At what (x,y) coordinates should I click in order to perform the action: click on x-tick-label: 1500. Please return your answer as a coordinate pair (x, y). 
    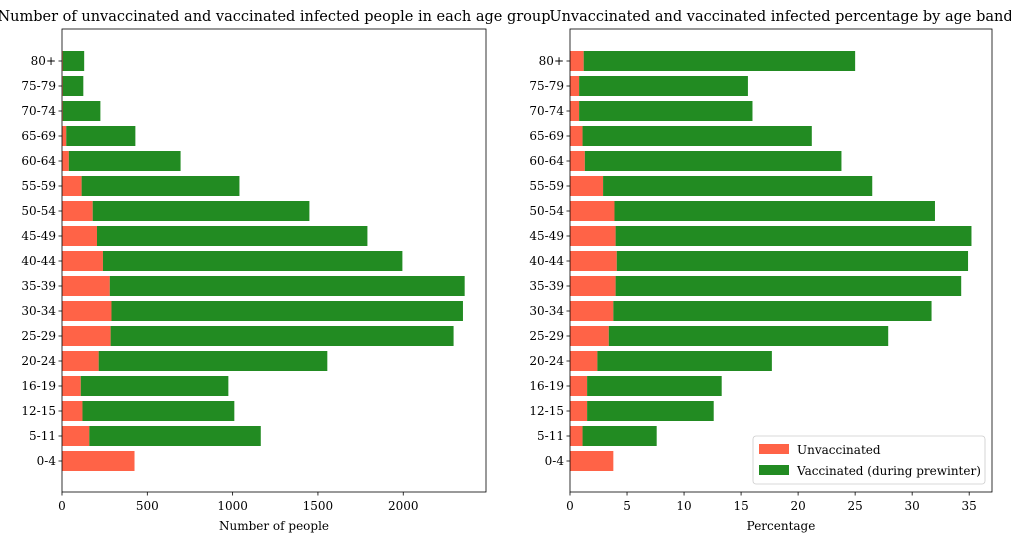
    Looking at the image, I should click on (318, 506).